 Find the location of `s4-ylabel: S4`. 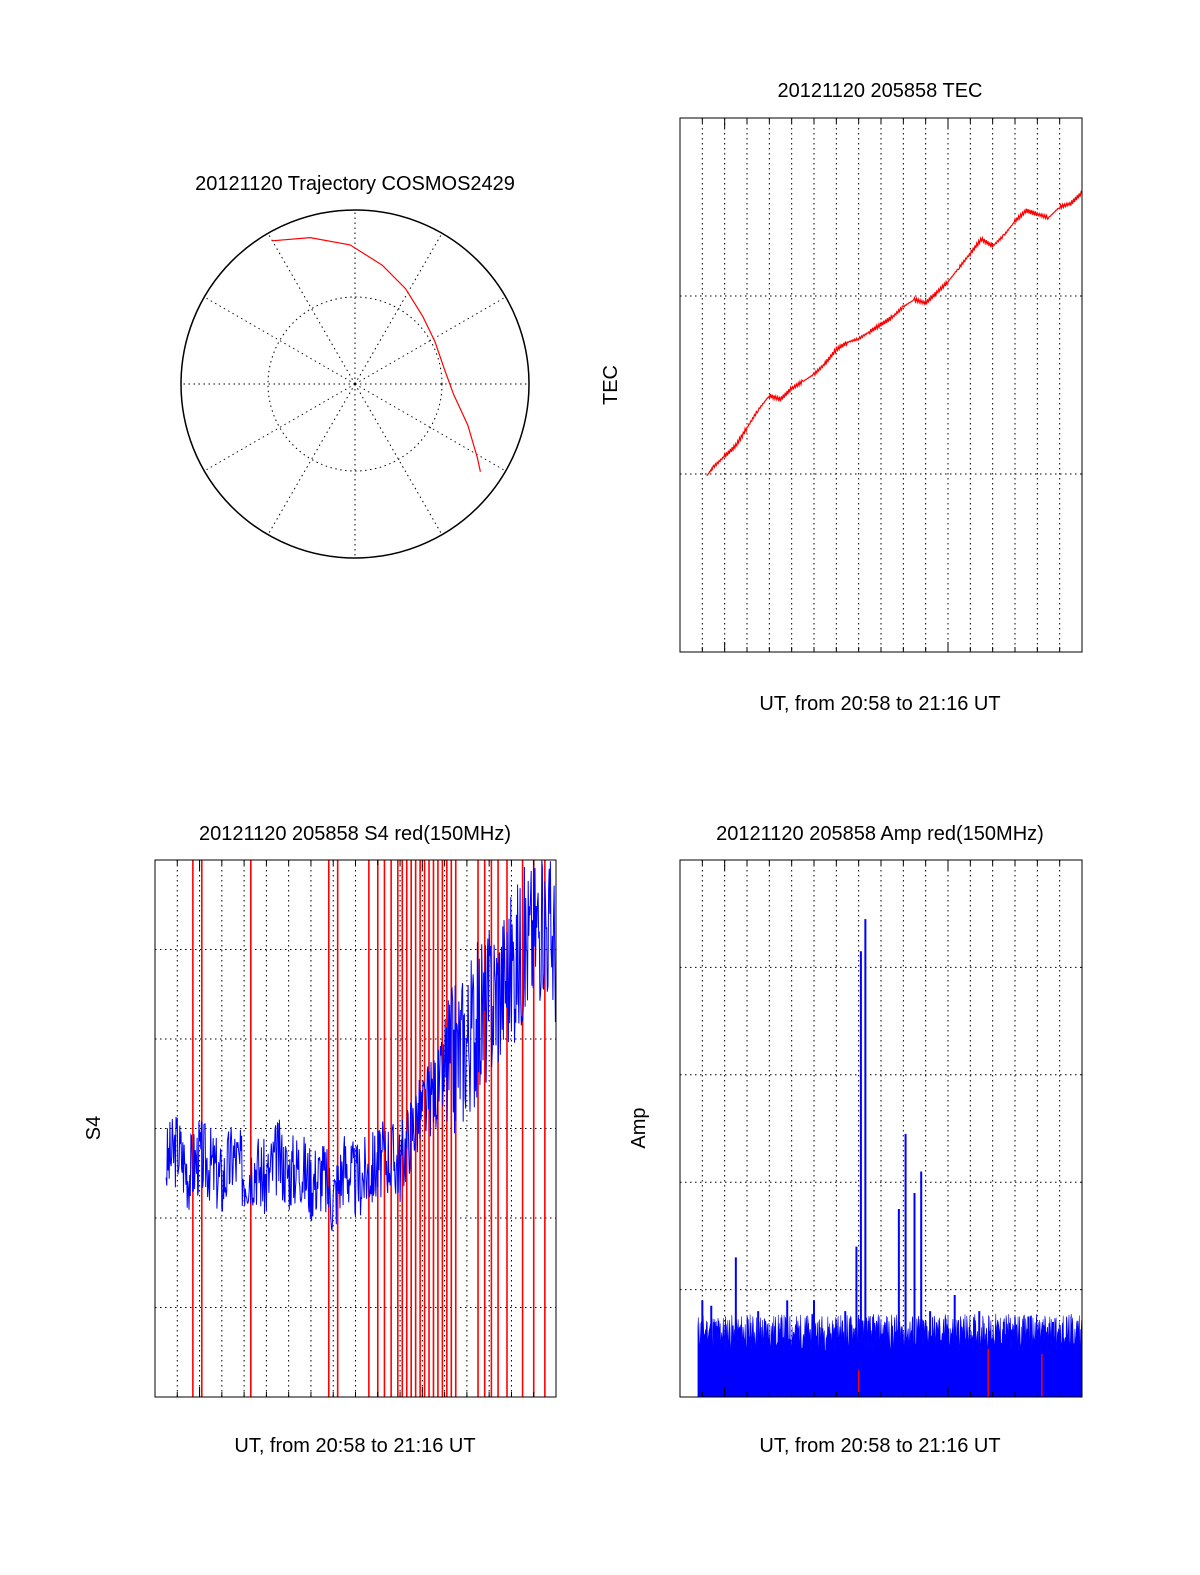

s4-ylabel: S4 is located at coordinates (94, 1128).